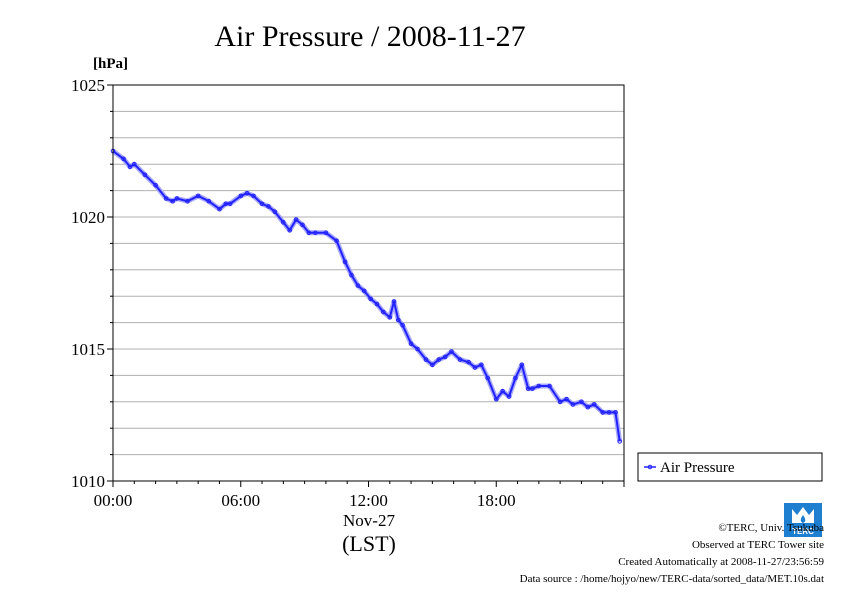  I want to click on x-axis-title: (LST), so click(369, 543).